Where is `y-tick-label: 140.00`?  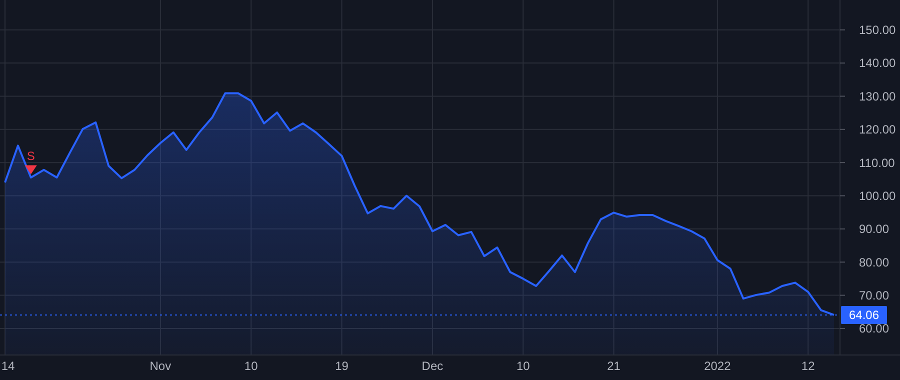
y-tick-label: 140.00 is located at coordinates (877, 63).